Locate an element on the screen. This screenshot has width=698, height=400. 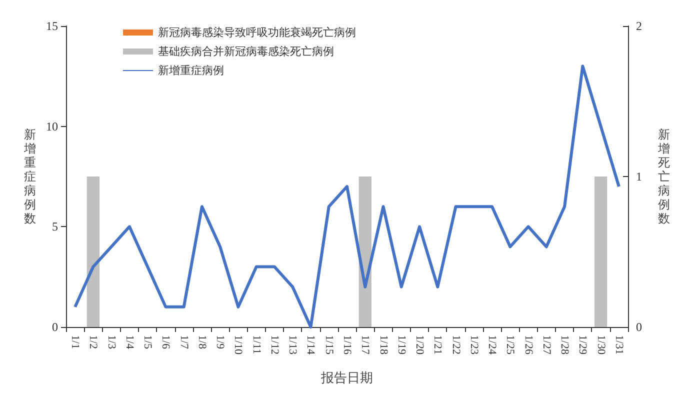
y-axis-title: 新增重症病例数 is located at coordinates (29, 177).